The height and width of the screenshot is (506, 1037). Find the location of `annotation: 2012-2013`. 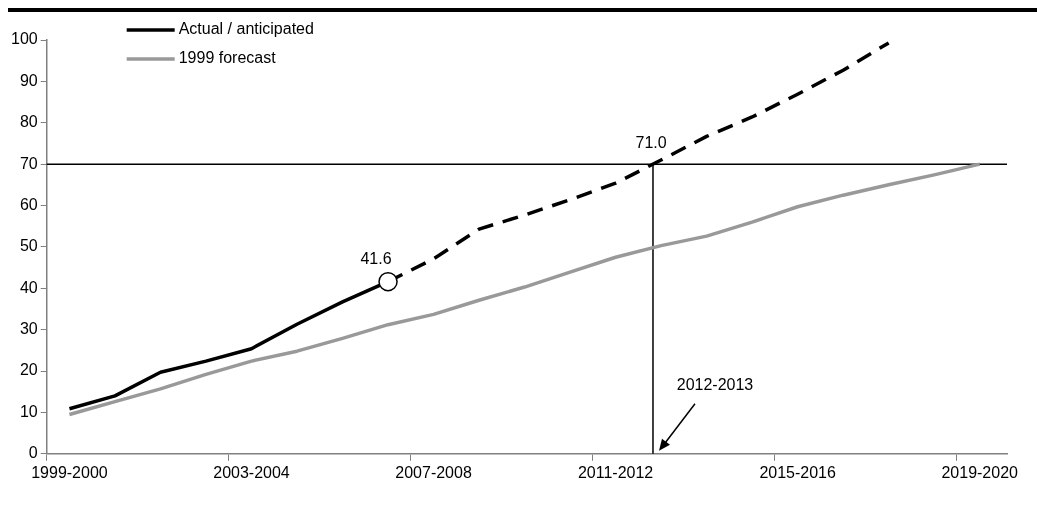

annotation: 2012-2013 is located at coordinates (715, 385).